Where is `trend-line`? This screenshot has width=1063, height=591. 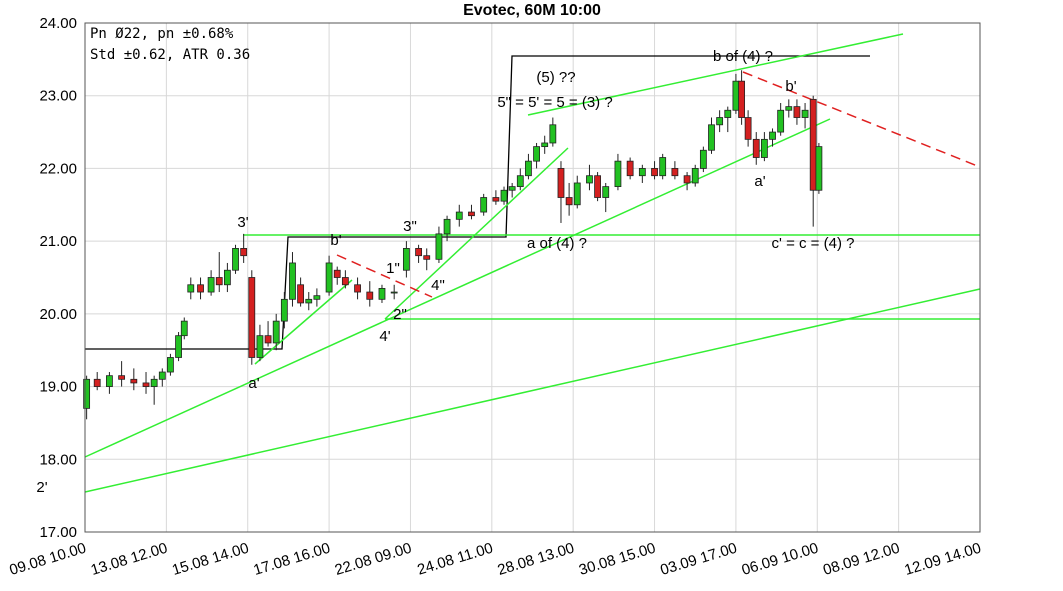
trend-line is located at coordinates (303, 322).